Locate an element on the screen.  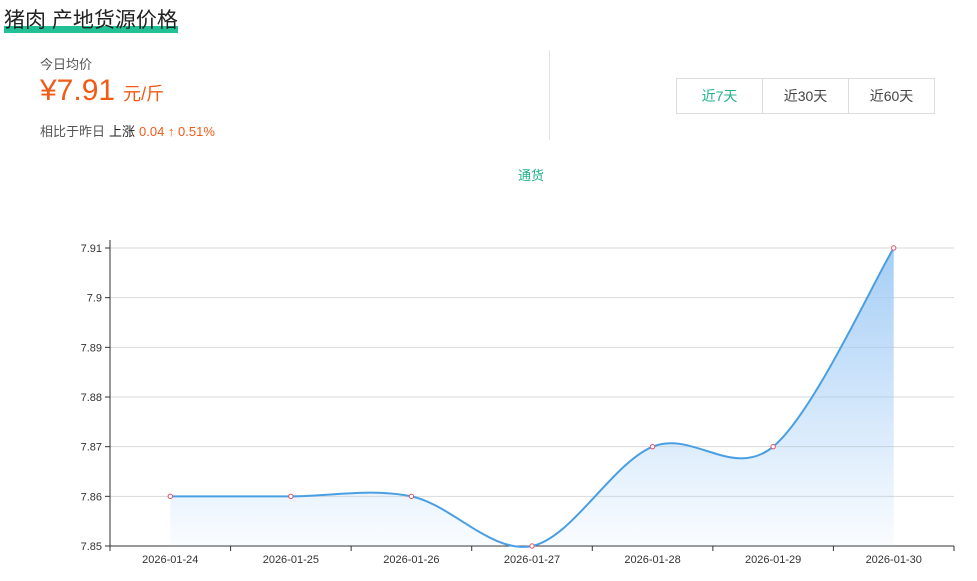
today-average-label: 今日均价 is located at coordinates (66, 64).